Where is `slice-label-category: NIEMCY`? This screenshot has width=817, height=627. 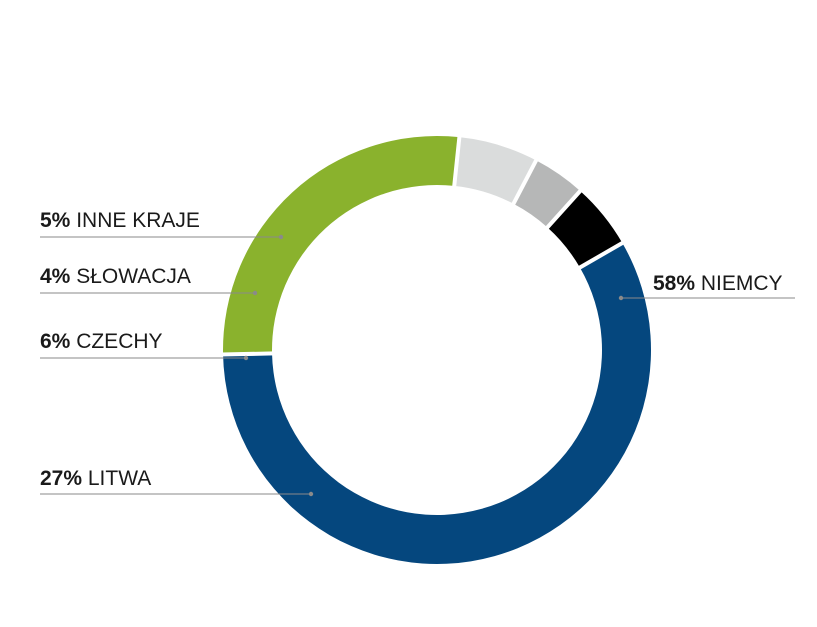
slice-label-category: NIEMCY is located at coordinates (739, 283).